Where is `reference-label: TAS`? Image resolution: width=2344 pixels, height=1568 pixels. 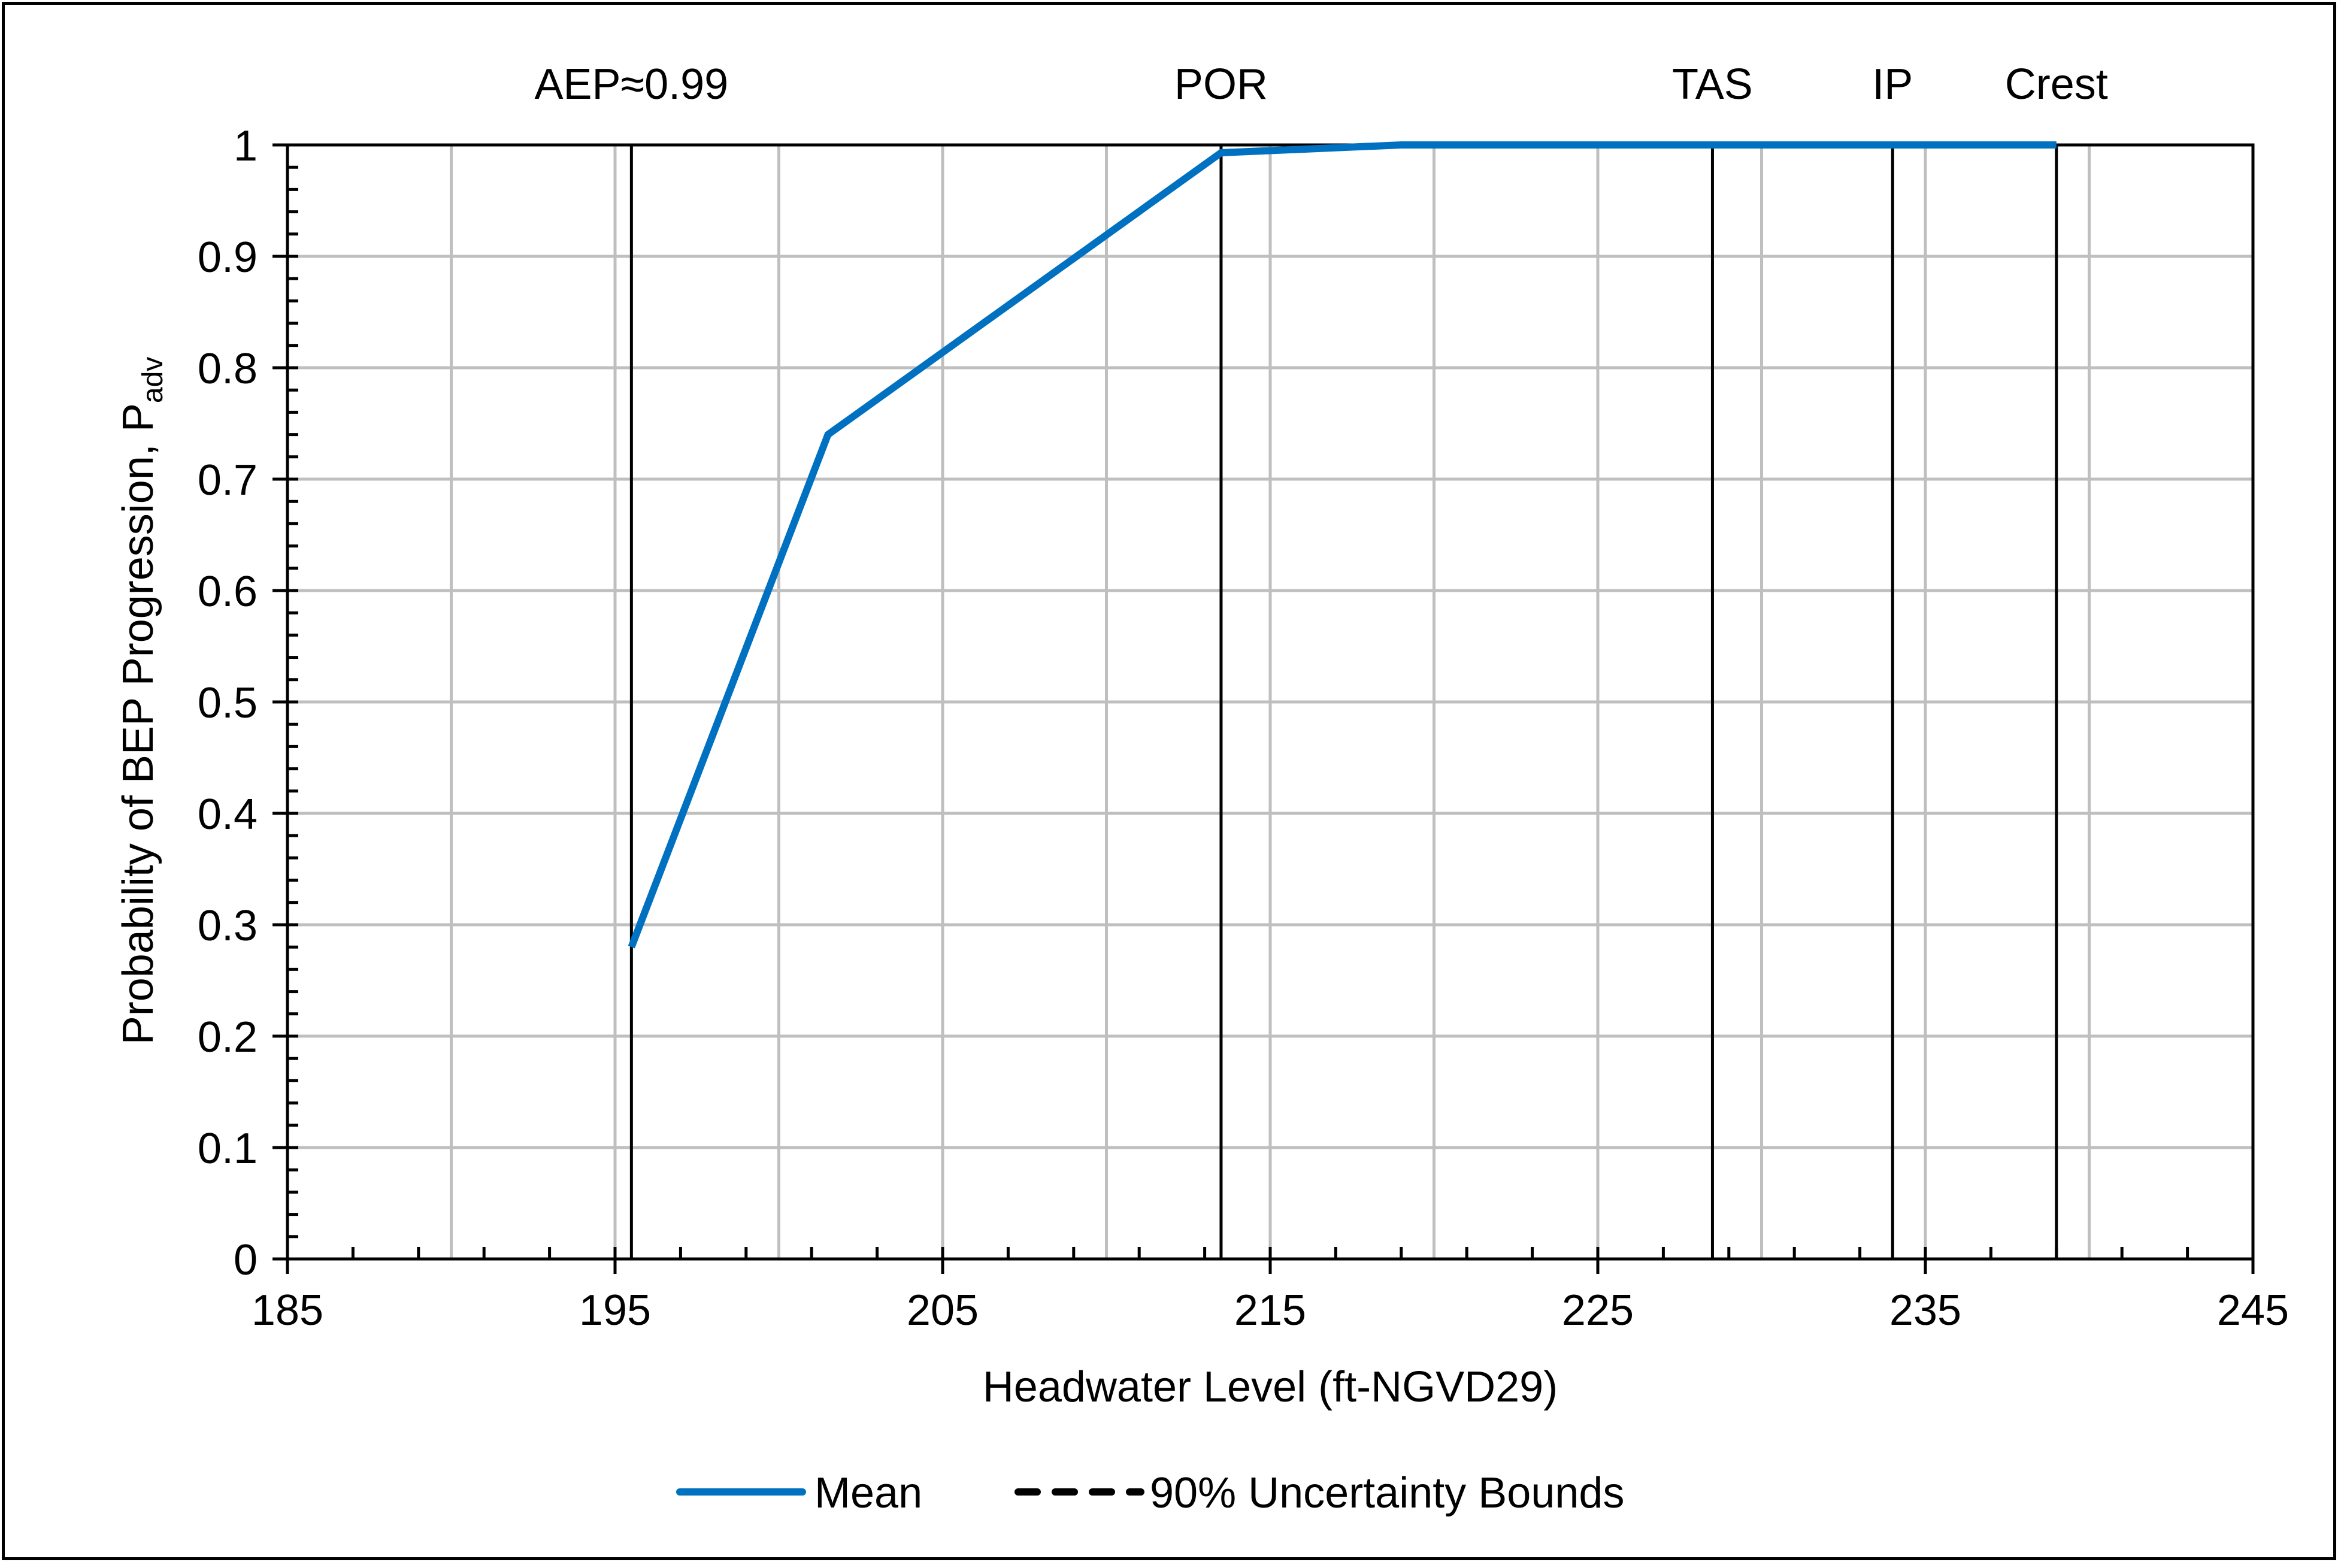 reference-label: TAS is located at coordinates (1713, 84).